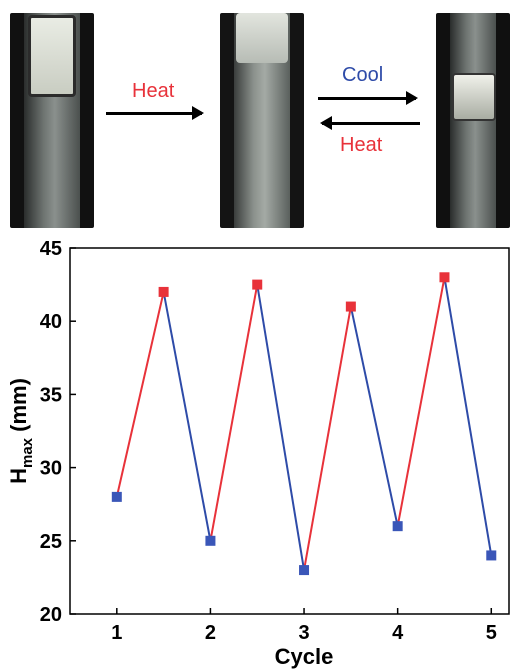  What do you see at coordinates (398, 633) in the screenshot?
I see `x-tick-label: 4` at bounding box center [398, 633].